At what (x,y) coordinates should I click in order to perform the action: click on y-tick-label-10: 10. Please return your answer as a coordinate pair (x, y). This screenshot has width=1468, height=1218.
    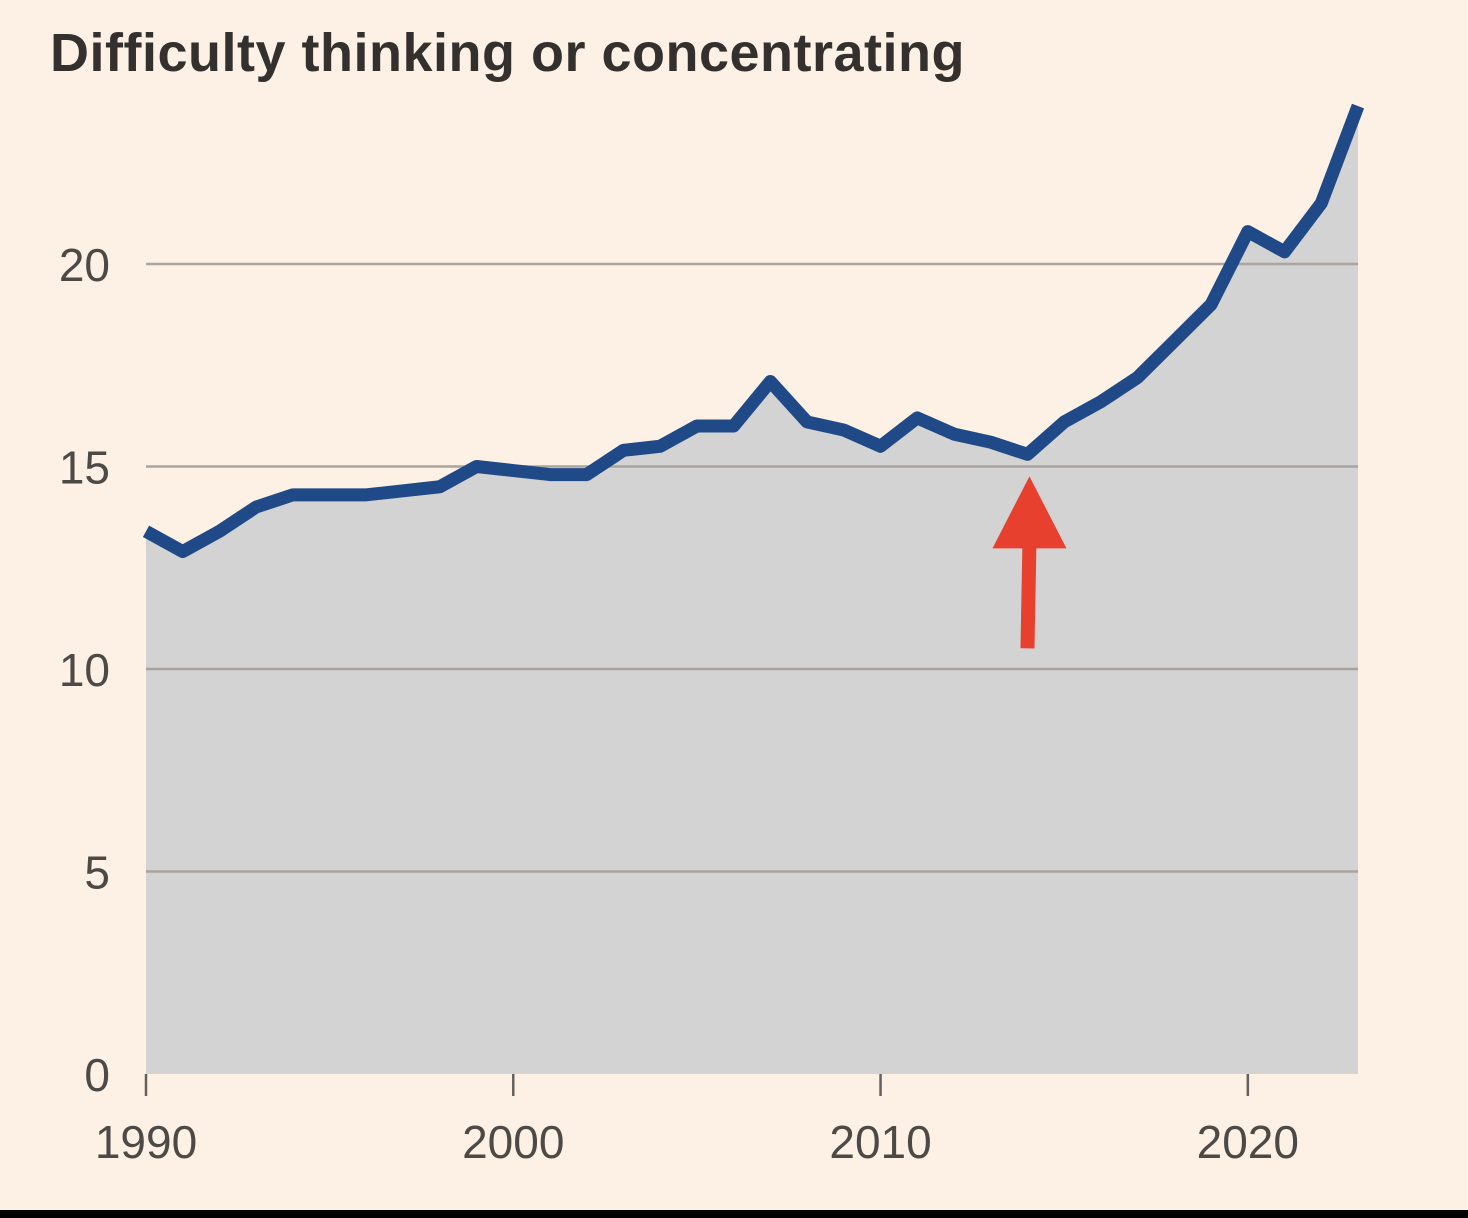
    Looking at the image, I should click on (84, 670).